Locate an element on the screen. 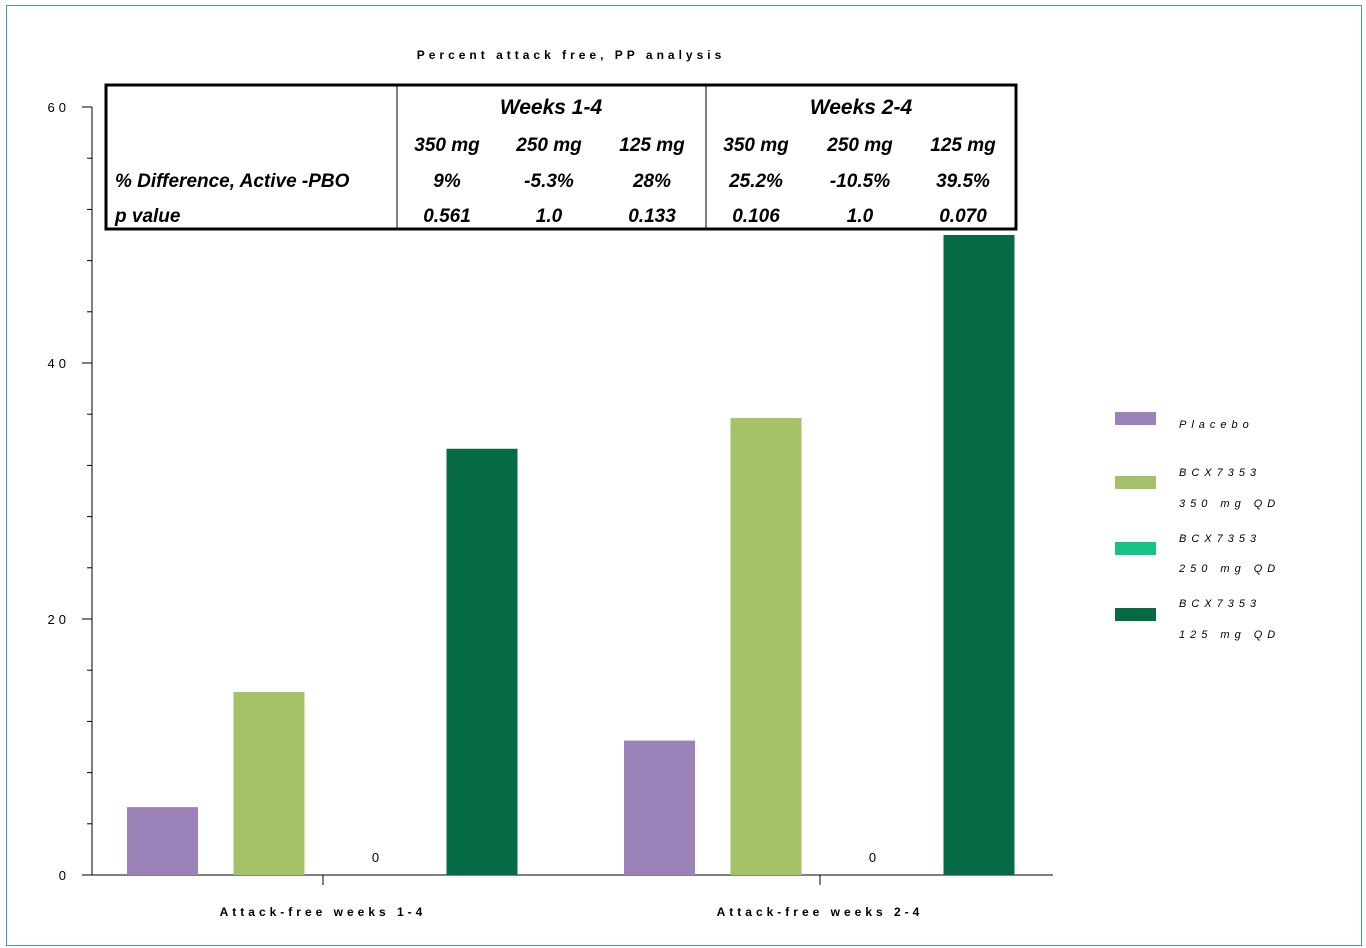 The image size is (1366, 948). y-tick-label: 20 is located at coordinates (59, 619).